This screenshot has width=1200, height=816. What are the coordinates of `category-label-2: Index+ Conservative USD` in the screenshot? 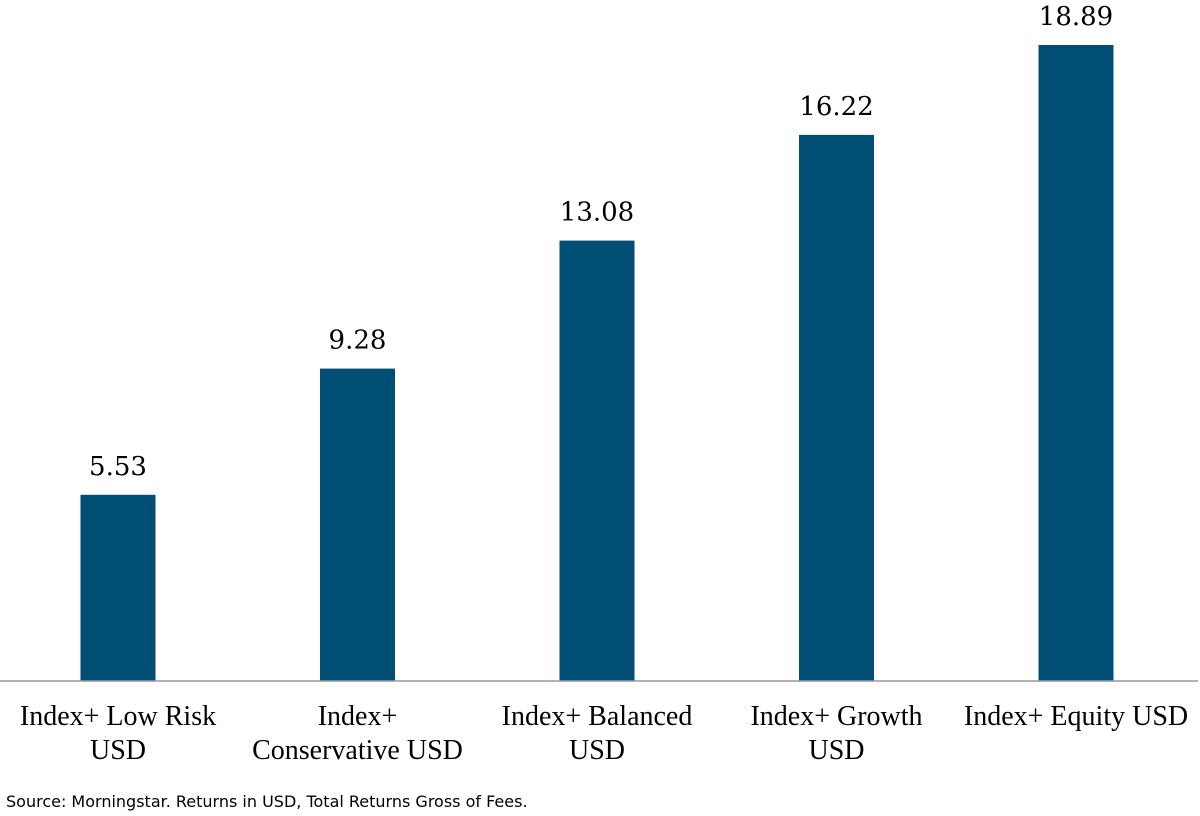 It's located at (357, 733).